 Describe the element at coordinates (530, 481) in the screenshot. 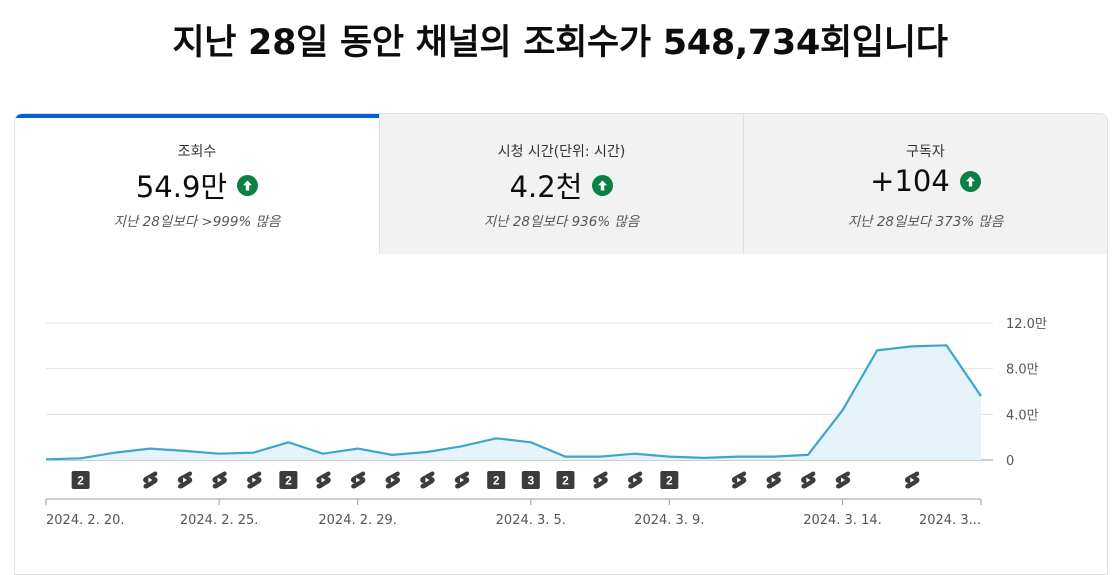

I see `upload-count-label: 3` at that location.